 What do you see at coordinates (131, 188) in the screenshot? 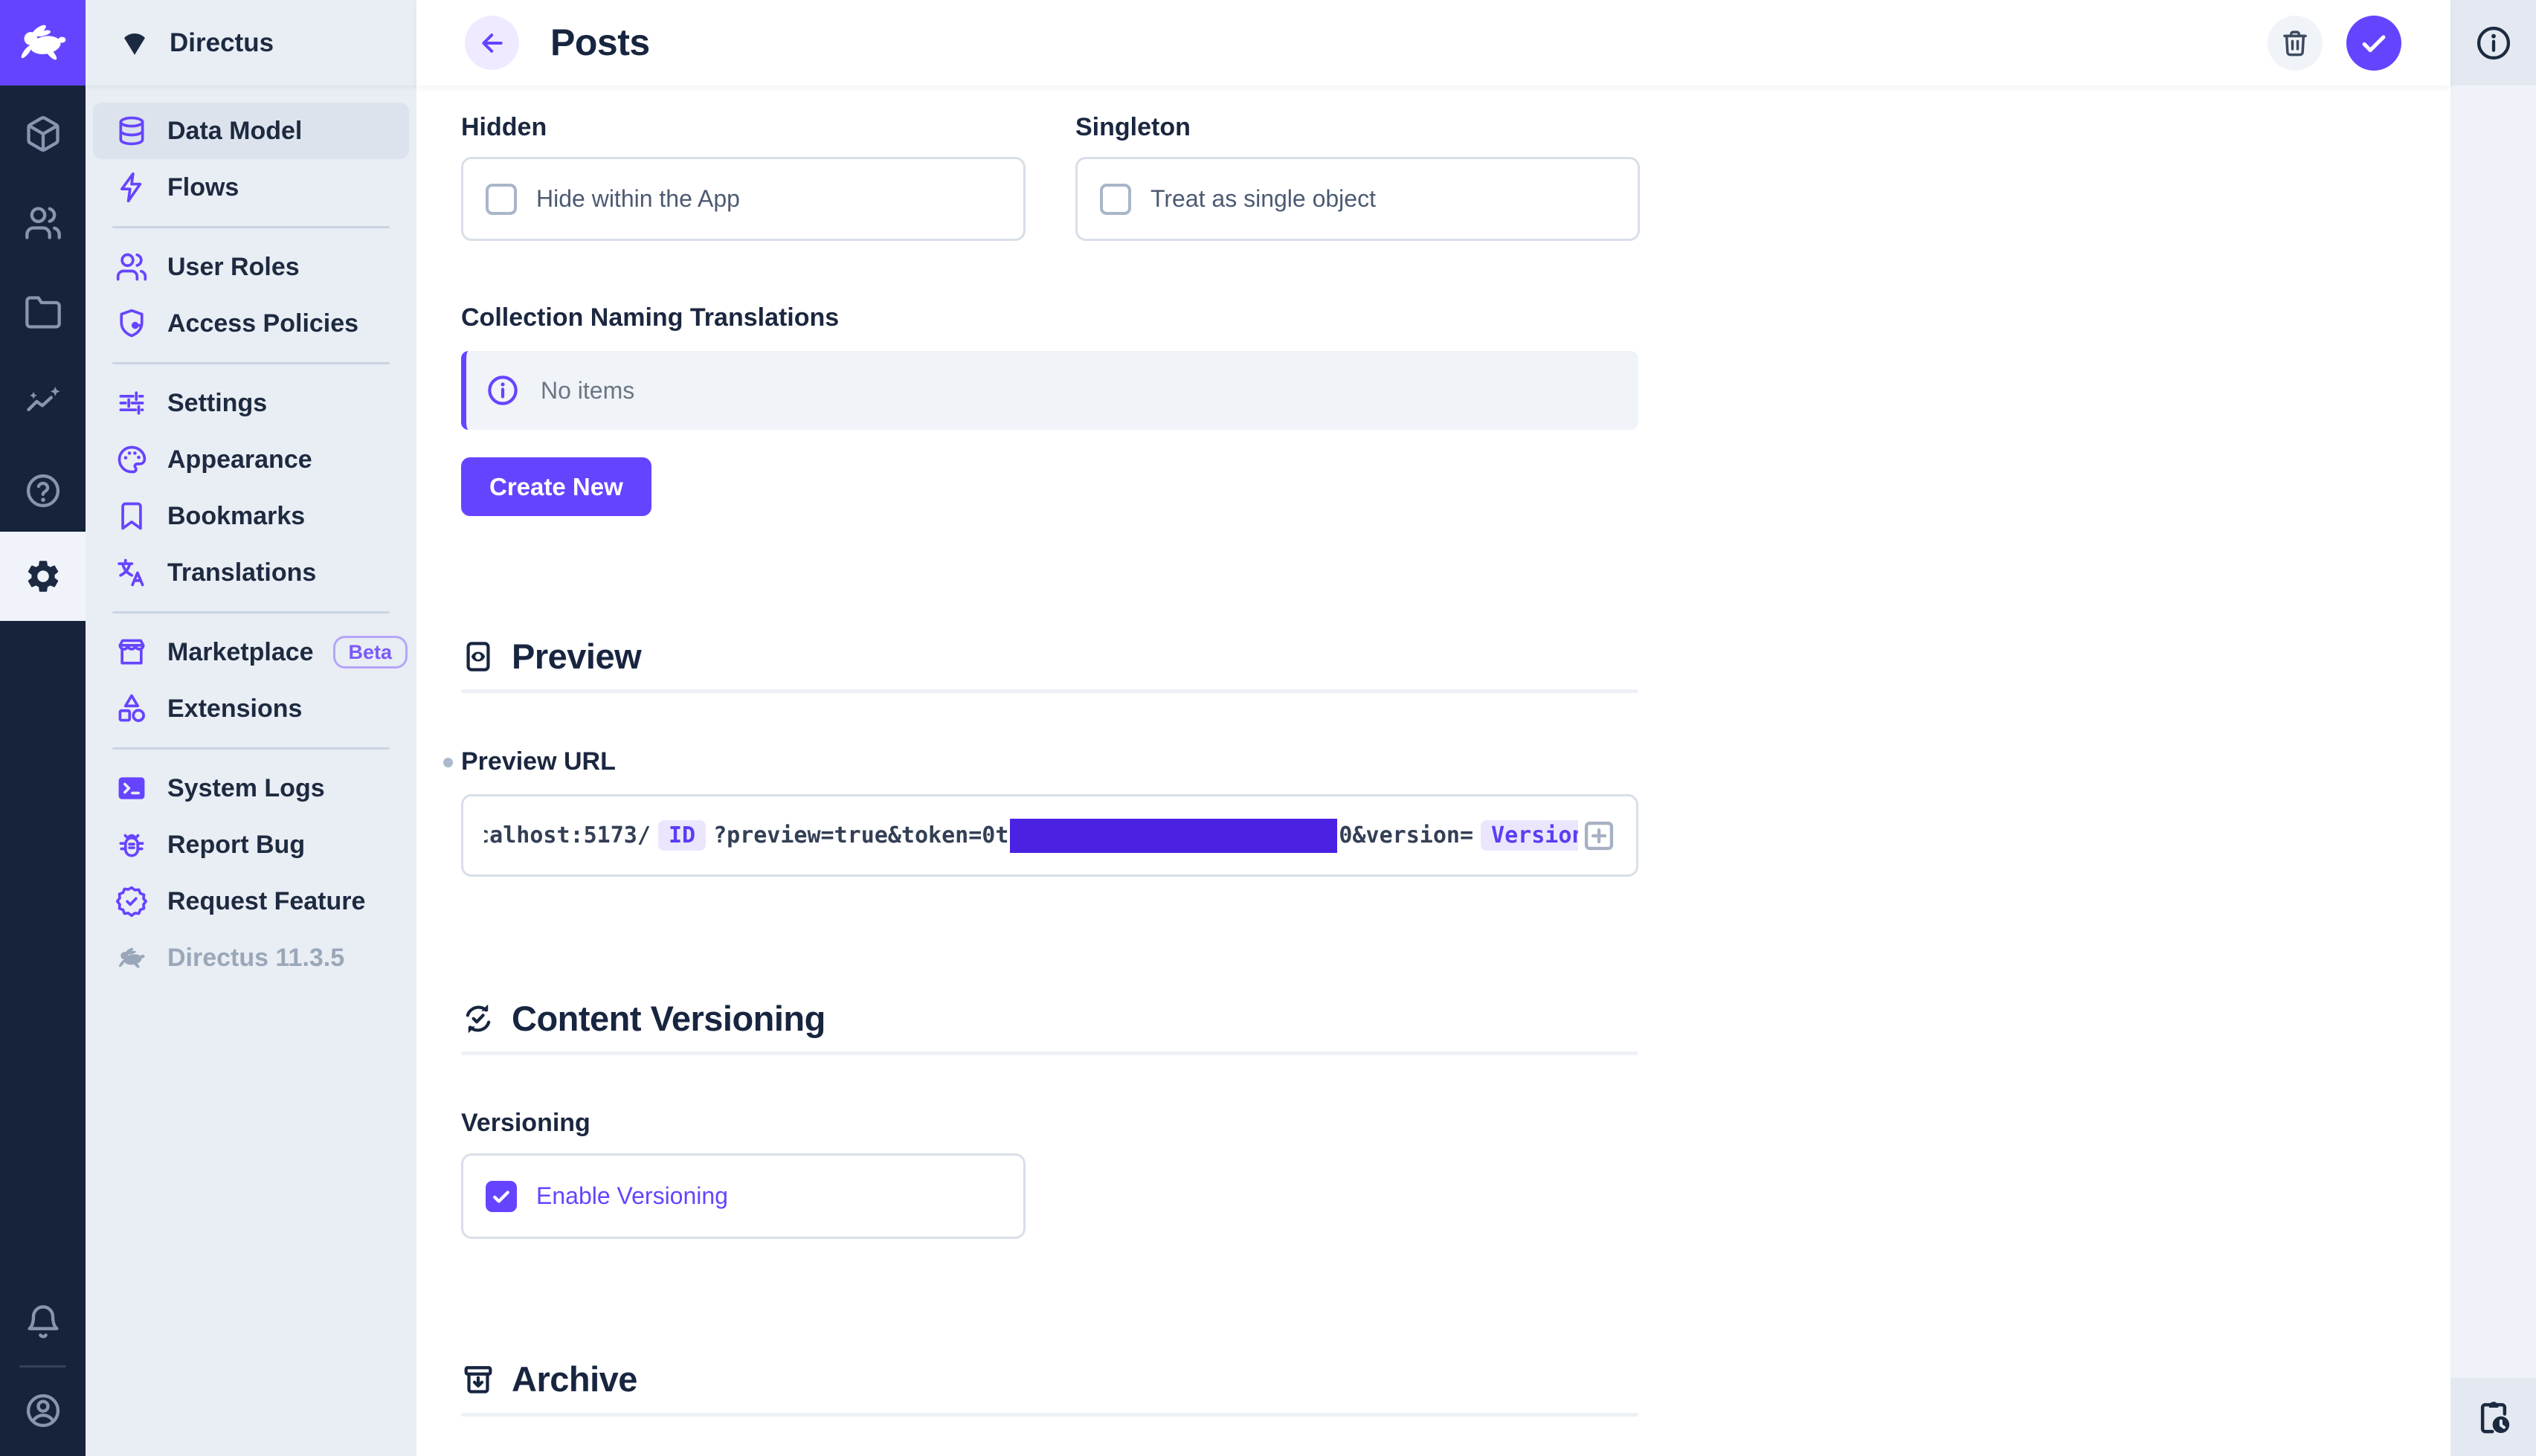
I see `bolt-icon` at bounding box center [131, 188].